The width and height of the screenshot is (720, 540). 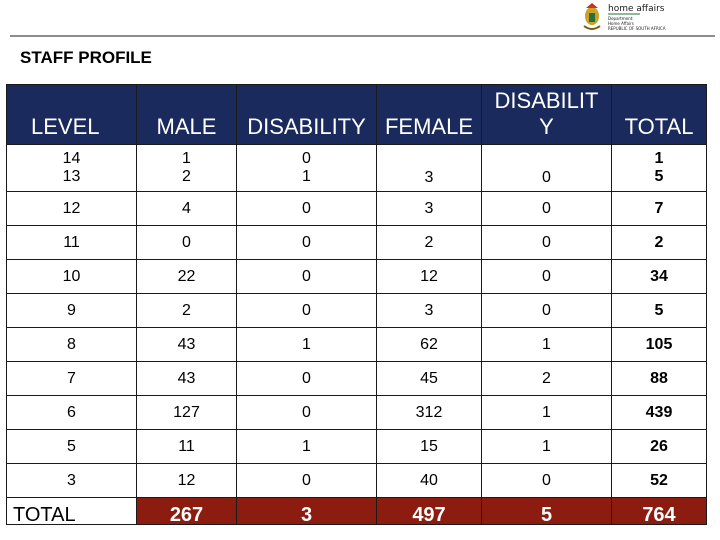 I want to click on cell-total: 1 5, so click(x=659, y=168).